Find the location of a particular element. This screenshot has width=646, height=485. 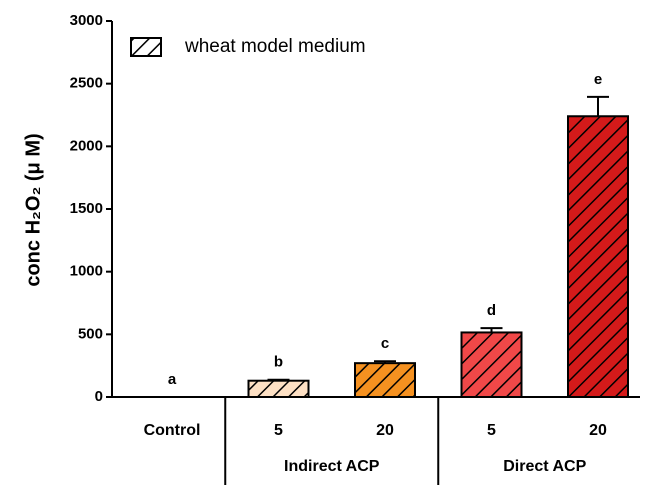

significance-letter: a is located at coordinates (172, 379).